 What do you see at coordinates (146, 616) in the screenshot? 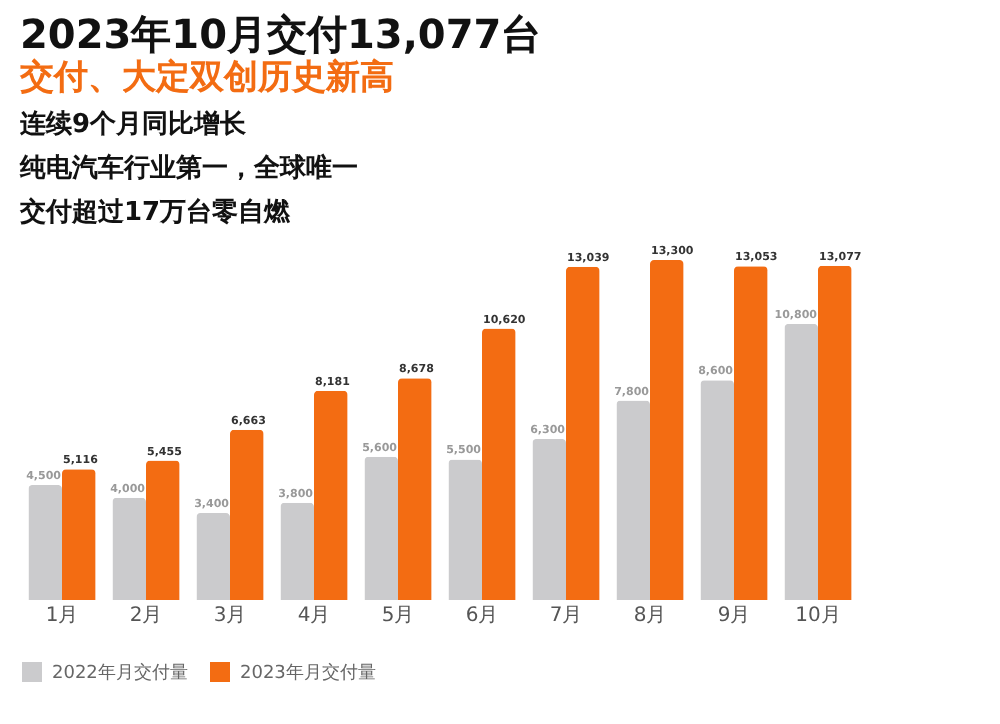
I see `x-tick-label: 2月` at bounding box center [146, 616].